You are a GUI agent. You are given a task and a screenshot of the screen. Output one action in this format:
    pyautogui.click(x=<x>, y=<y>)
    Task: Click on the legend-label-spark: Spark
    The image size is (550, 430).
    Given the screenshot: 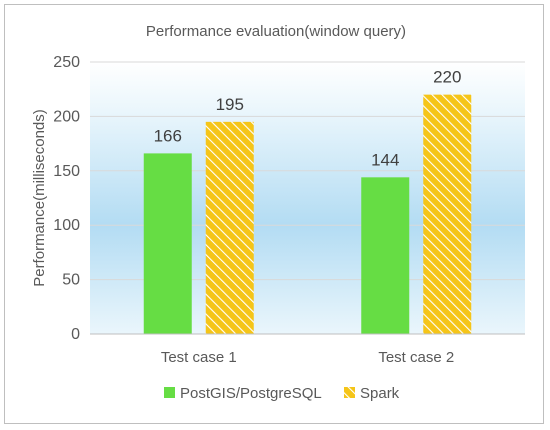 What is the action you would take?
    pyautogui.click(x=380, y=393)
    